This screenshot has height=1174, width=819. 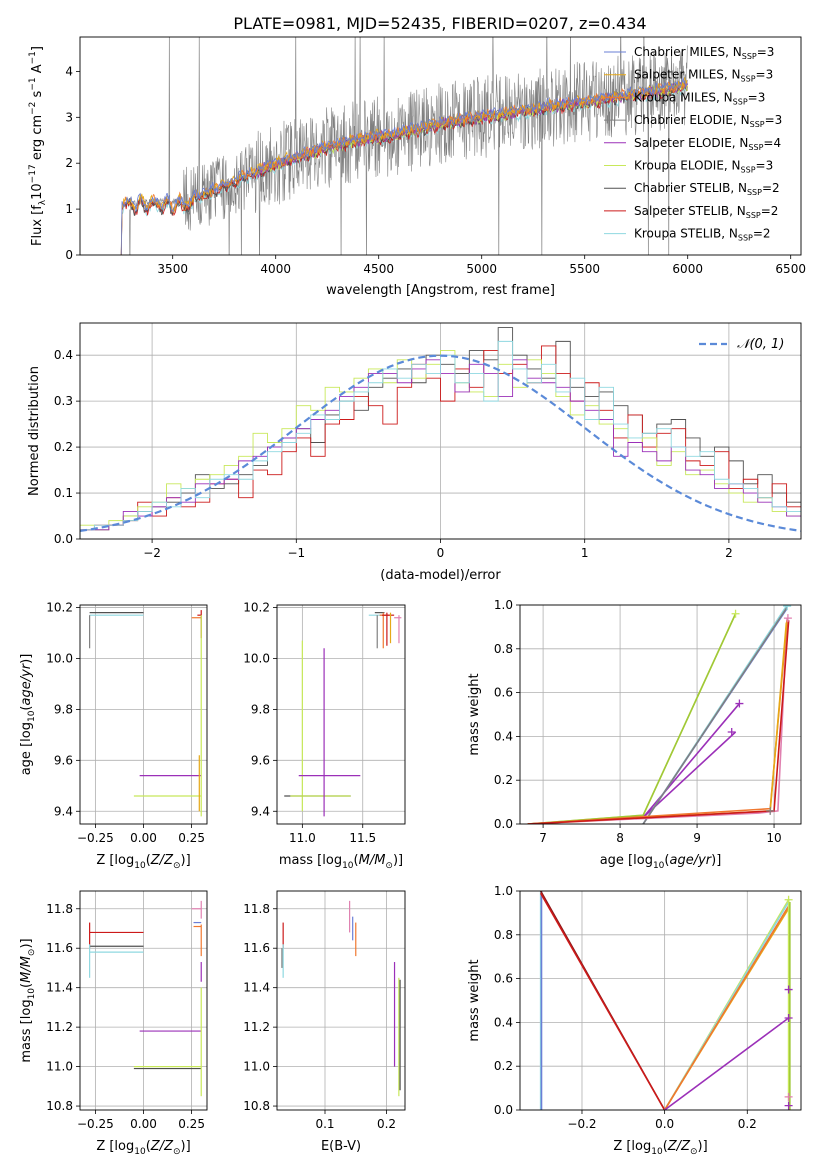 I want to click on label-part: Salpeter ELODIE, N, so click(x=691, y=143).